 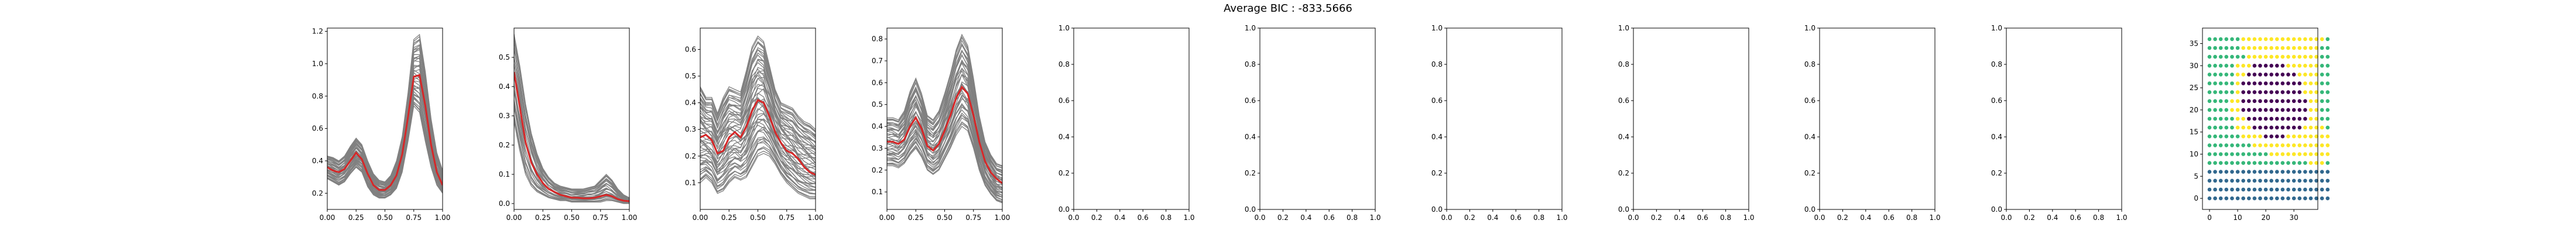 What do you see at coordinates (2265, 218) in the screenshot?
I see `x-tick-label: 20` at bounding box center [2265, 218].